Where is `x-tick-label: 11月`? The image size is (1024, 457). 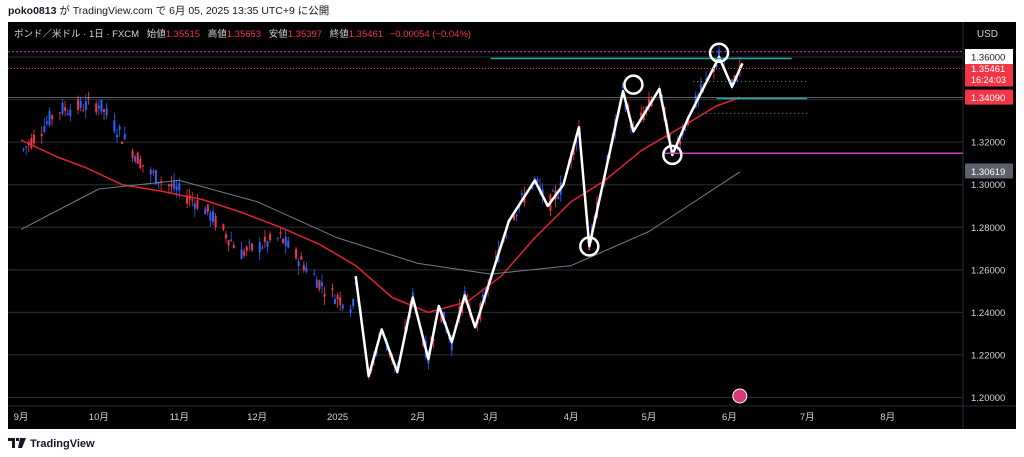 x-tick-label: 11月 is located at coordinates (179, 417).